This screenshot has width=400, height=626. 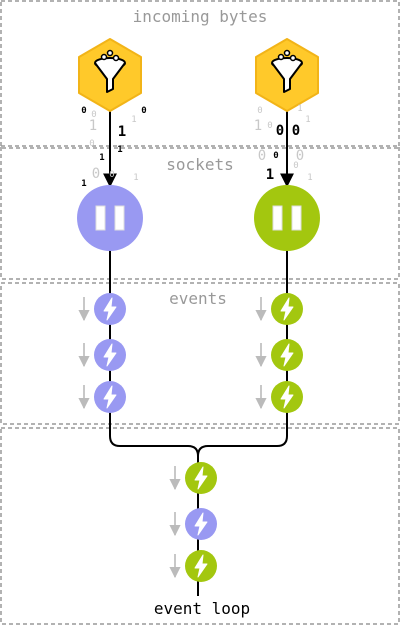 What do you see at coordinates (270, 175) in the screenshot?
I see `bit-right-10: 1` at bounding box center [270, 175].